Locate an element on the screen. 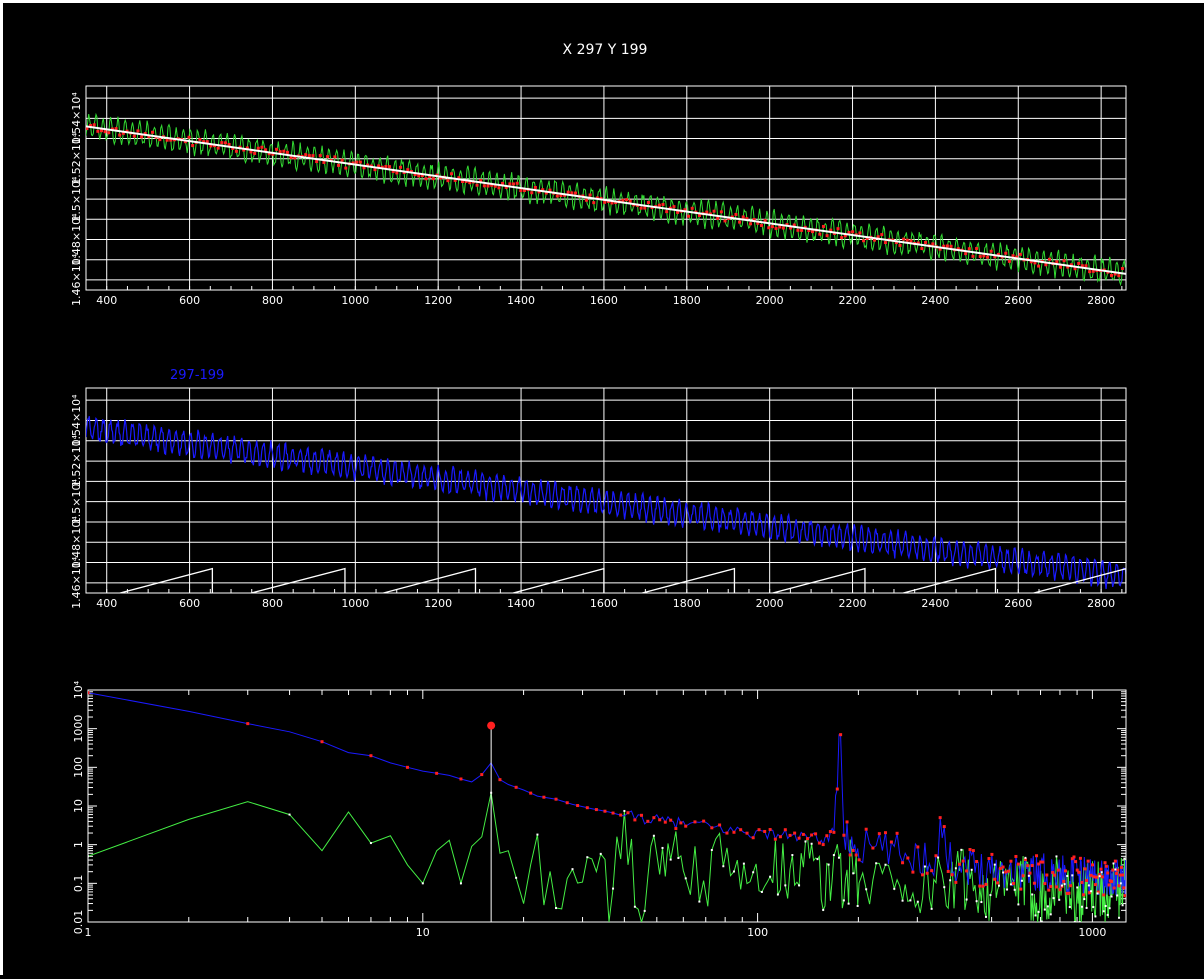  bot-x-tick-label: 10 is located at coordinates (423, 932).